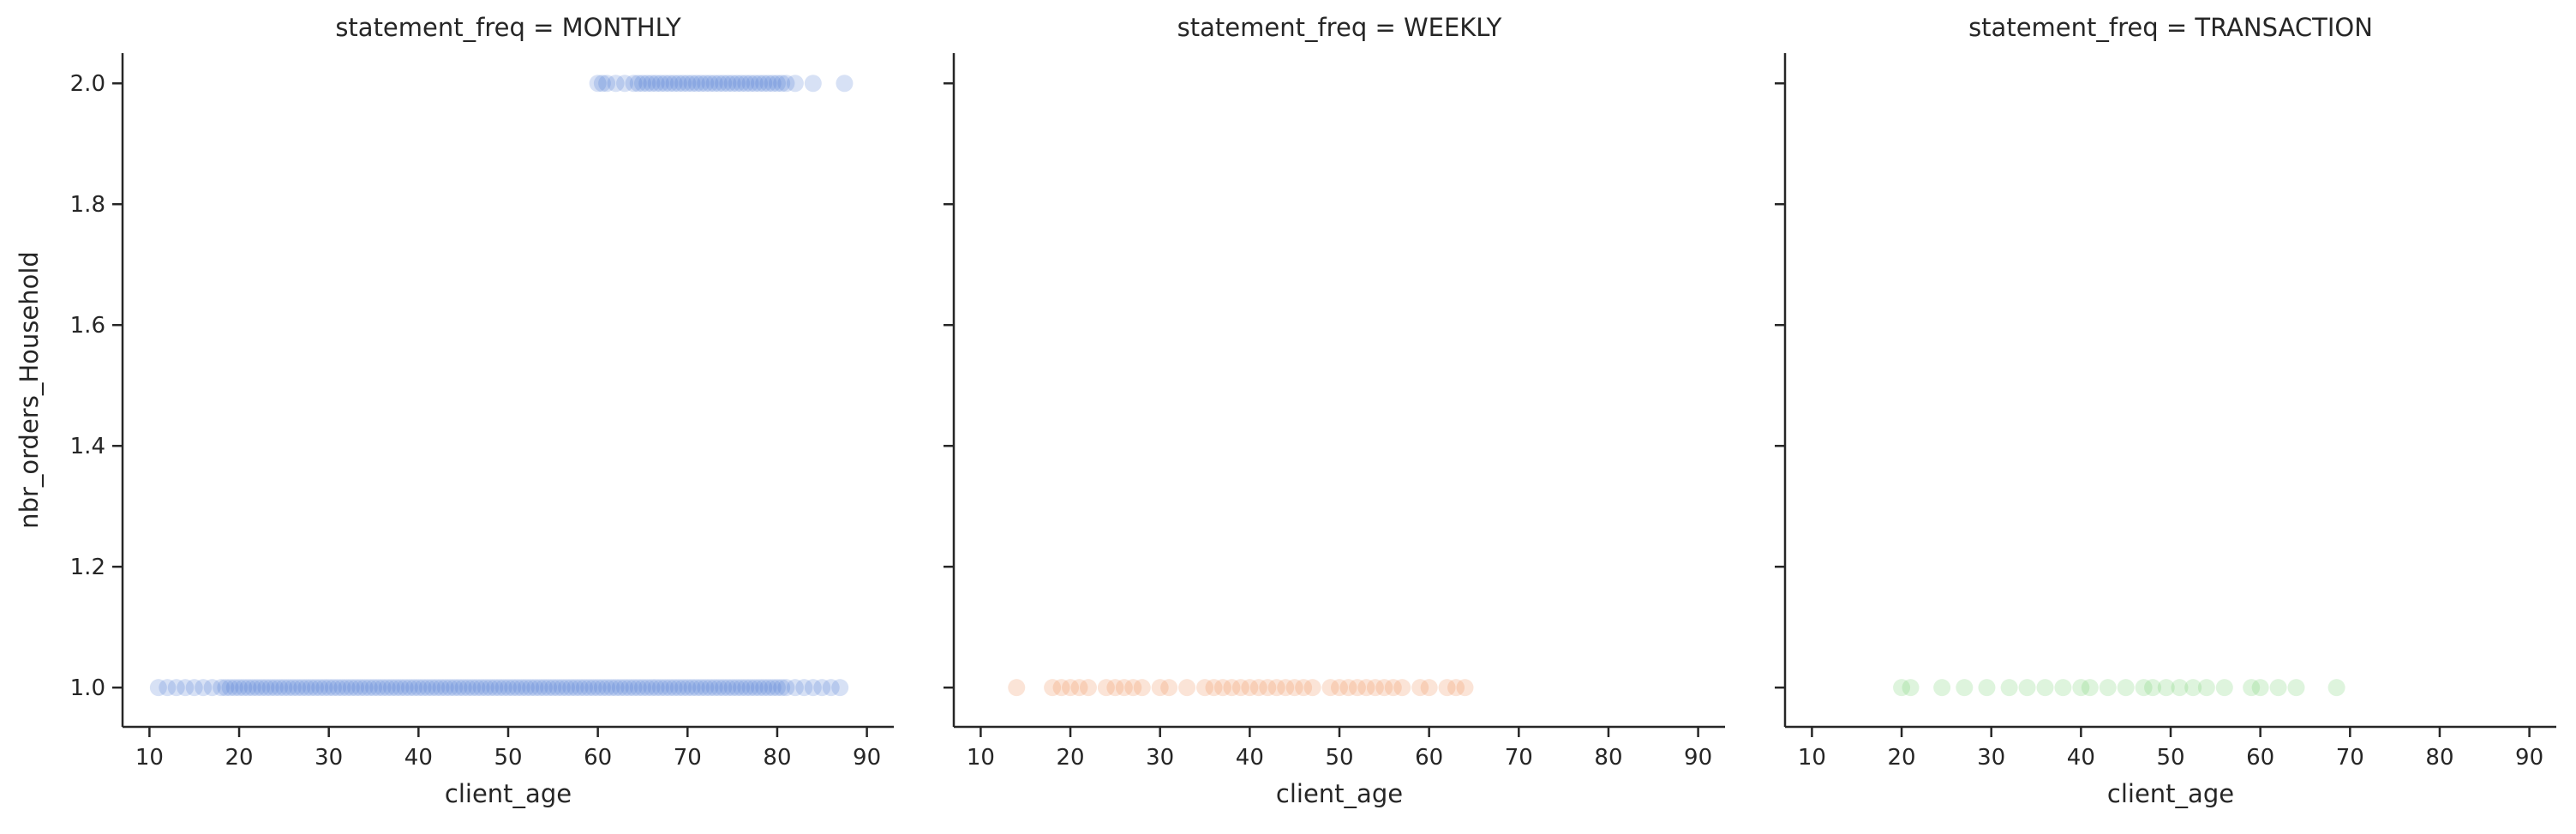 The image size is (2576, 834). Describe the element at coordinates (87, 447) in the screenshot. I see `y-tick-label: 1.4` at that location.